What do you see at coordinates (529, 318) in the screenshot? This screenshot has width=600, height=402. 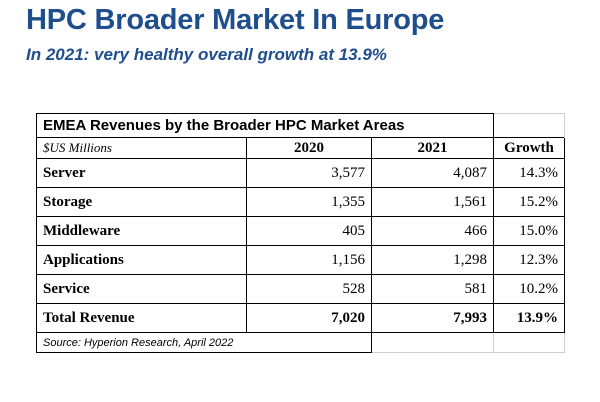 I see `total-growth: 13.9%` at bounding box center [529, 318].